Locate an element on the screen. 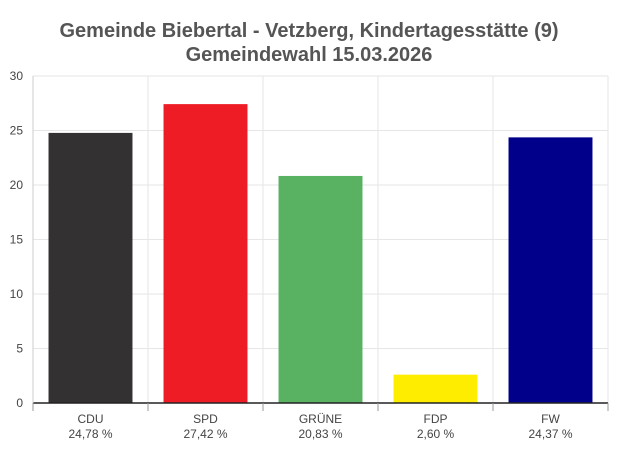 This screenshot has height=450, width=618. y-tick-label: 30 is located at coordinates (17, 76).